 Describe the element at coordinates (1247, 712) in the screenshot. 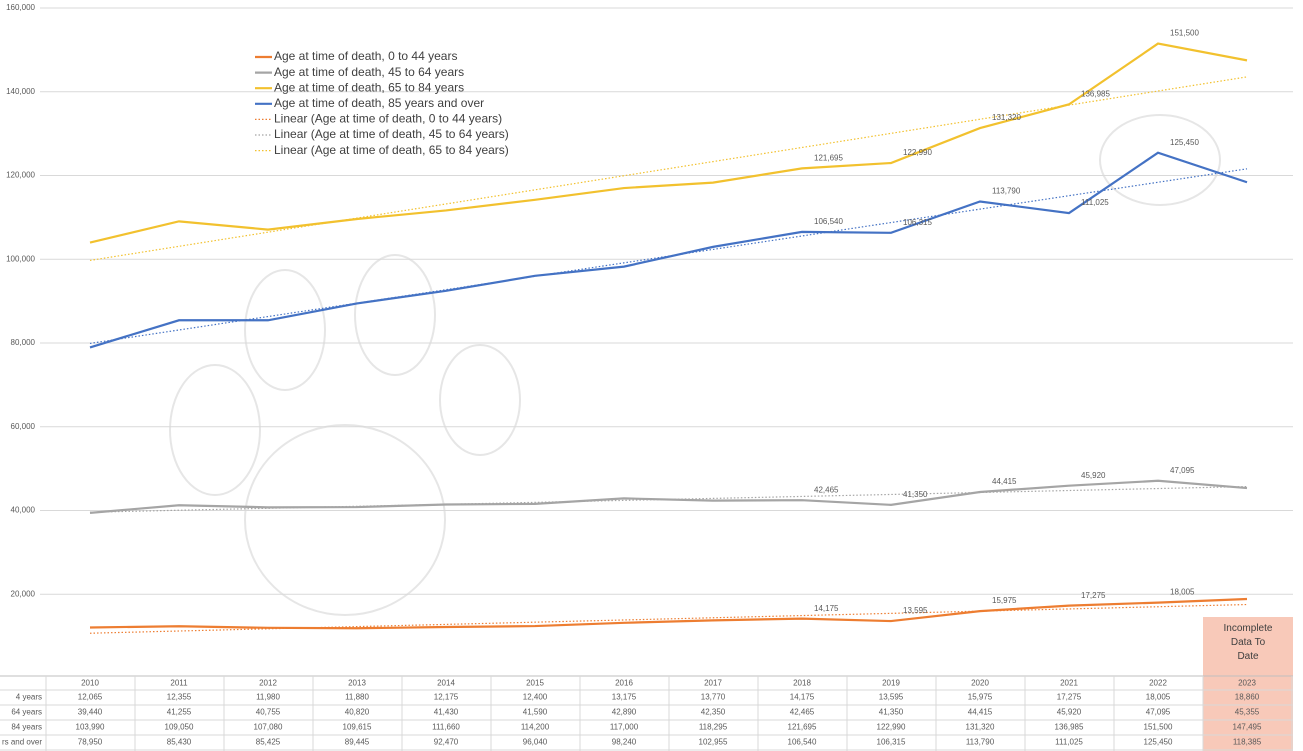

I see `table-cell: 45,355` at that location.